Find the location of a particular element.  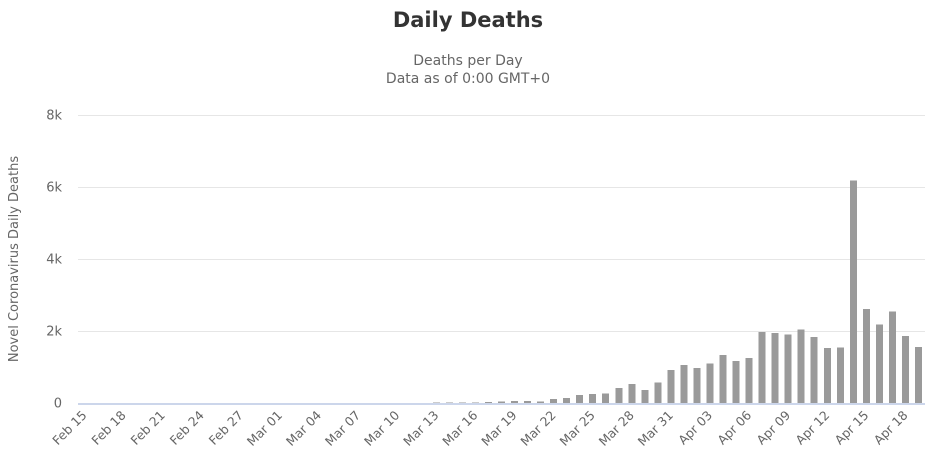

chart-subtitle: Deaths per Day Data as of 0:00 GMT+0 is located at coordinates (468, 70).